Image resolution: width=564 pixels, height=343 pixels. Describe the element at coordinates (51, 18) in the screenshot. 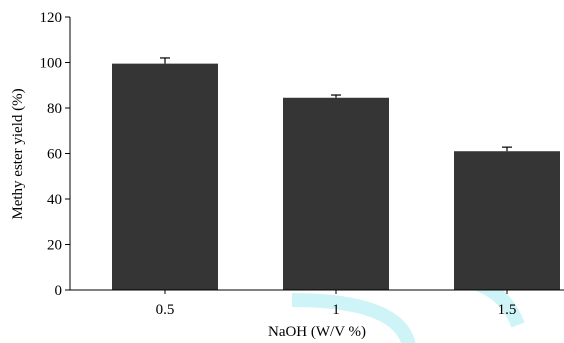

I see `y-tick-label: 120` at that location.